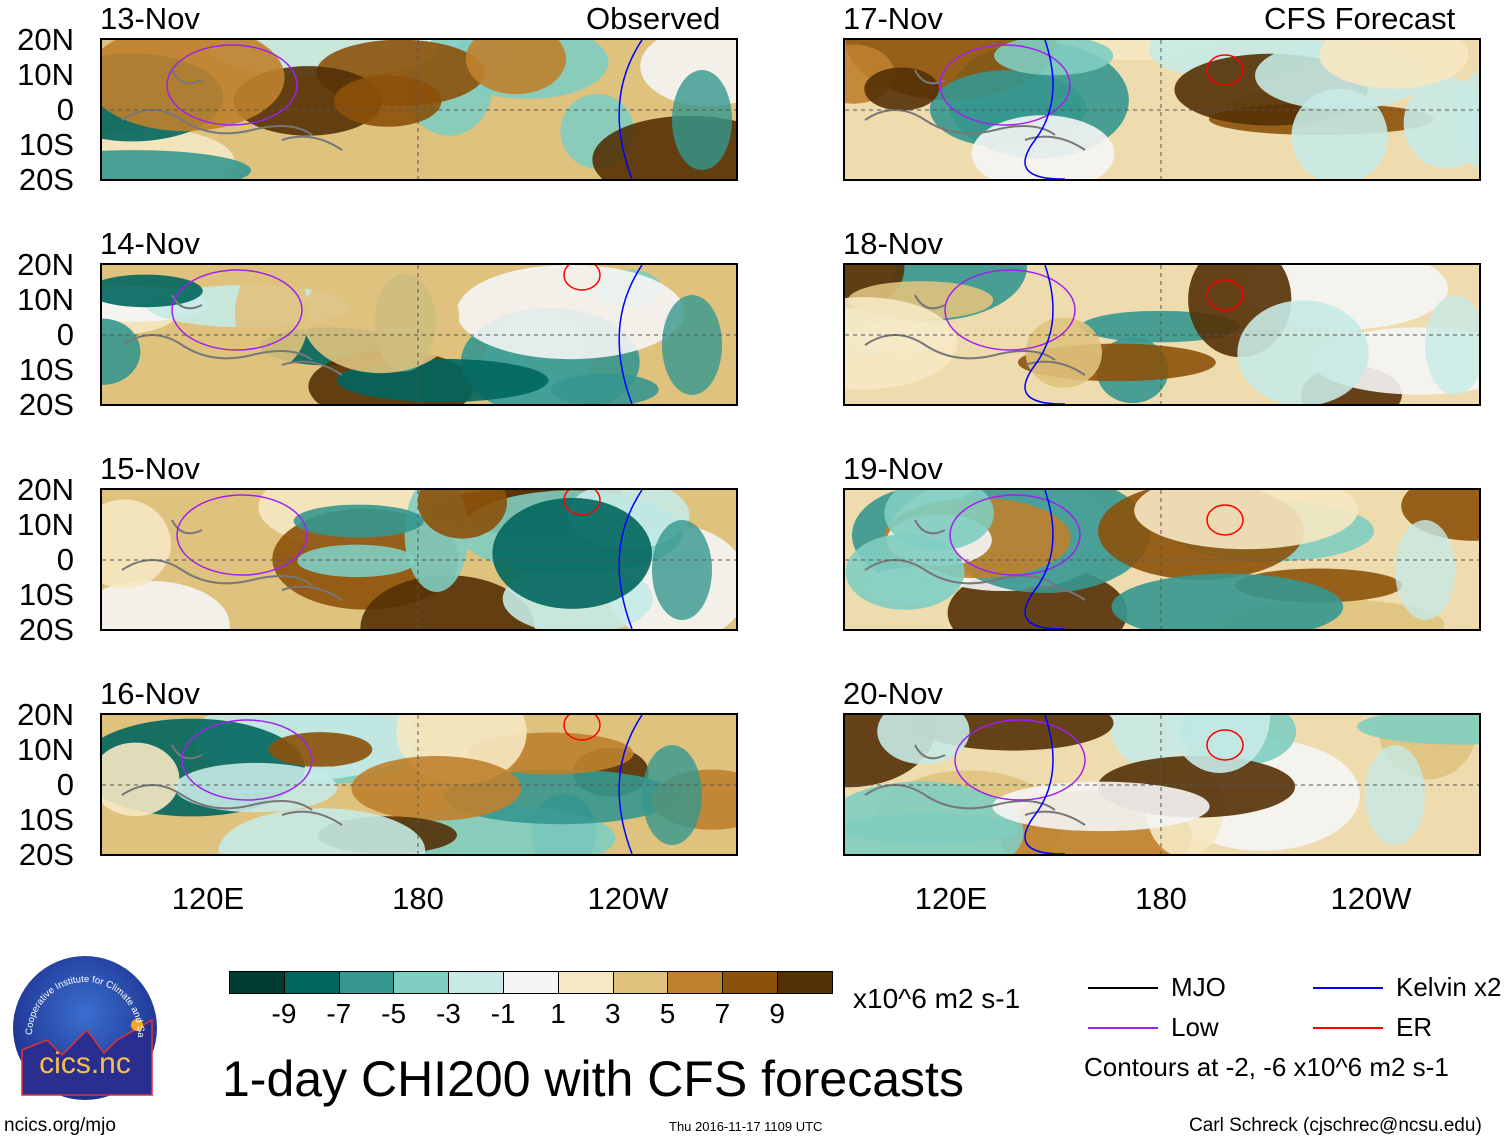 The width and height of the screenshot is (1510, 1142). What do you see at coordinates (150, 243) in the screenshot?
I see `panel-date: 14-Nov` at bounding box center [150, 243].